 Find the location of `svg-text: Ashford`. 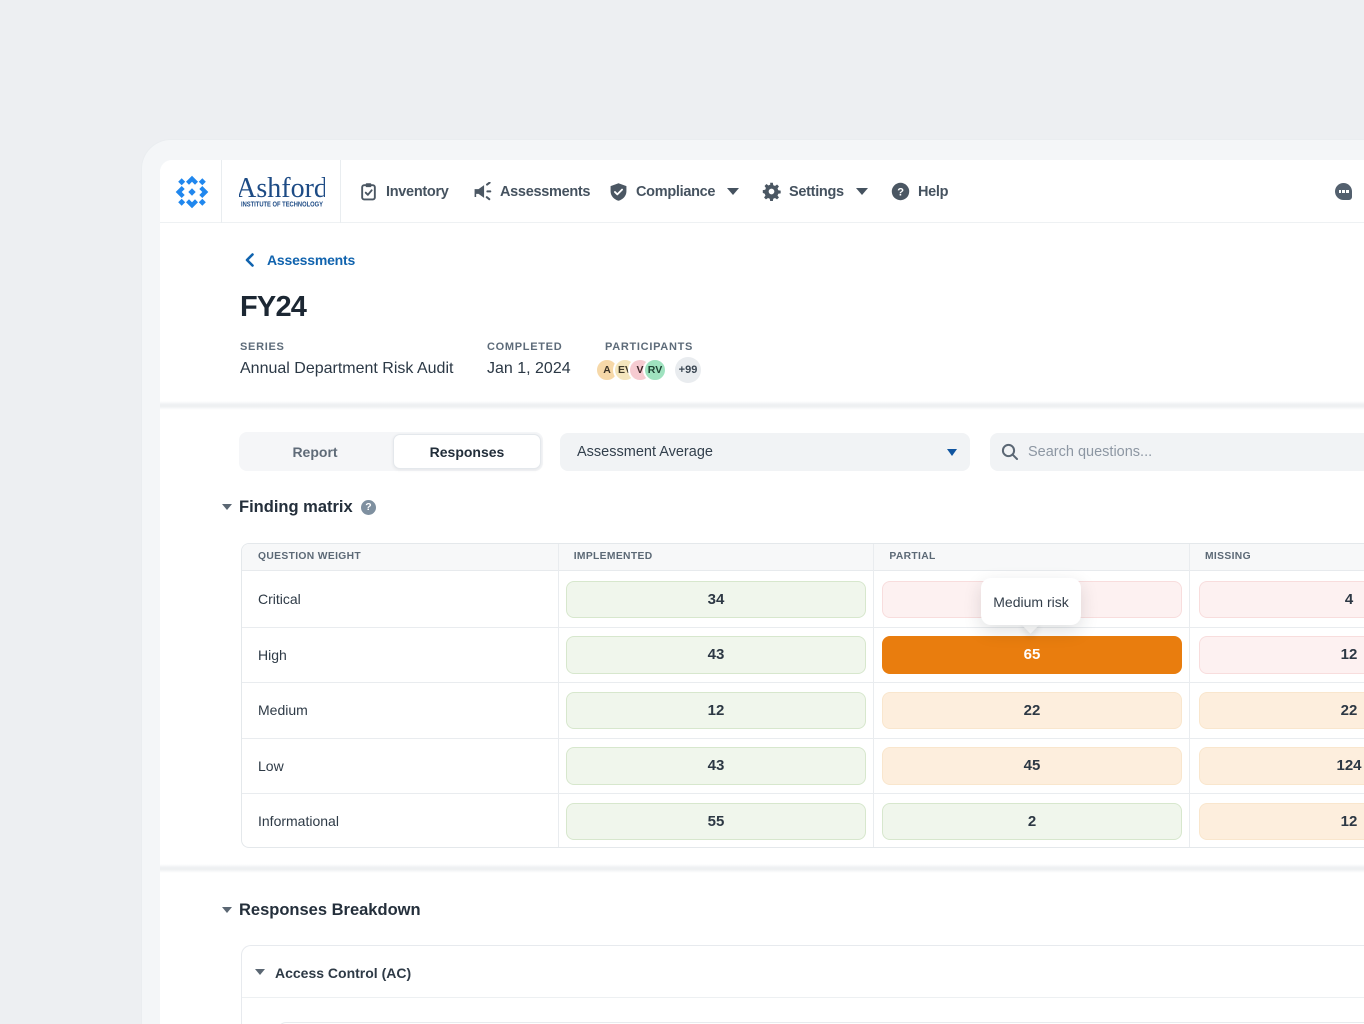

svg-text: Ashford is located at coordinates (282, 189).